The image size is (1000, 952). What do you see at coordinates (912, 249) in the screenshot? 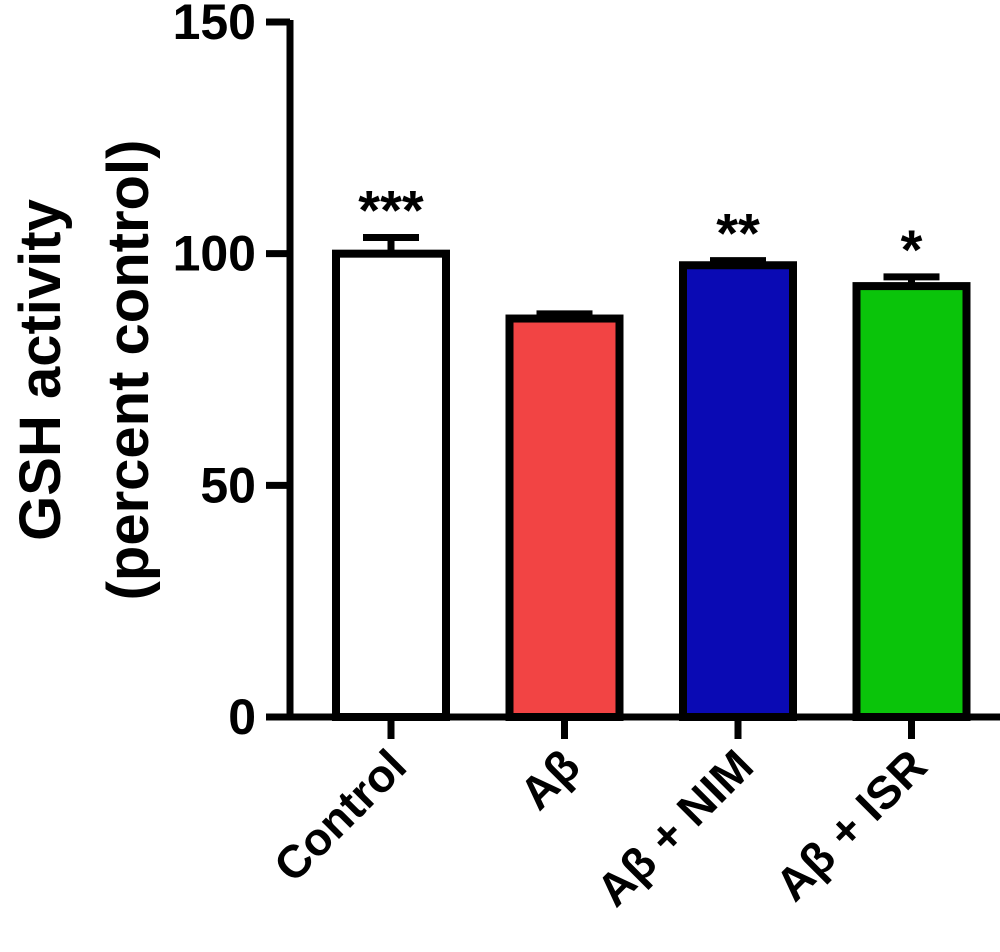
I see `significance-label: *` at bounding box center [912, 249].